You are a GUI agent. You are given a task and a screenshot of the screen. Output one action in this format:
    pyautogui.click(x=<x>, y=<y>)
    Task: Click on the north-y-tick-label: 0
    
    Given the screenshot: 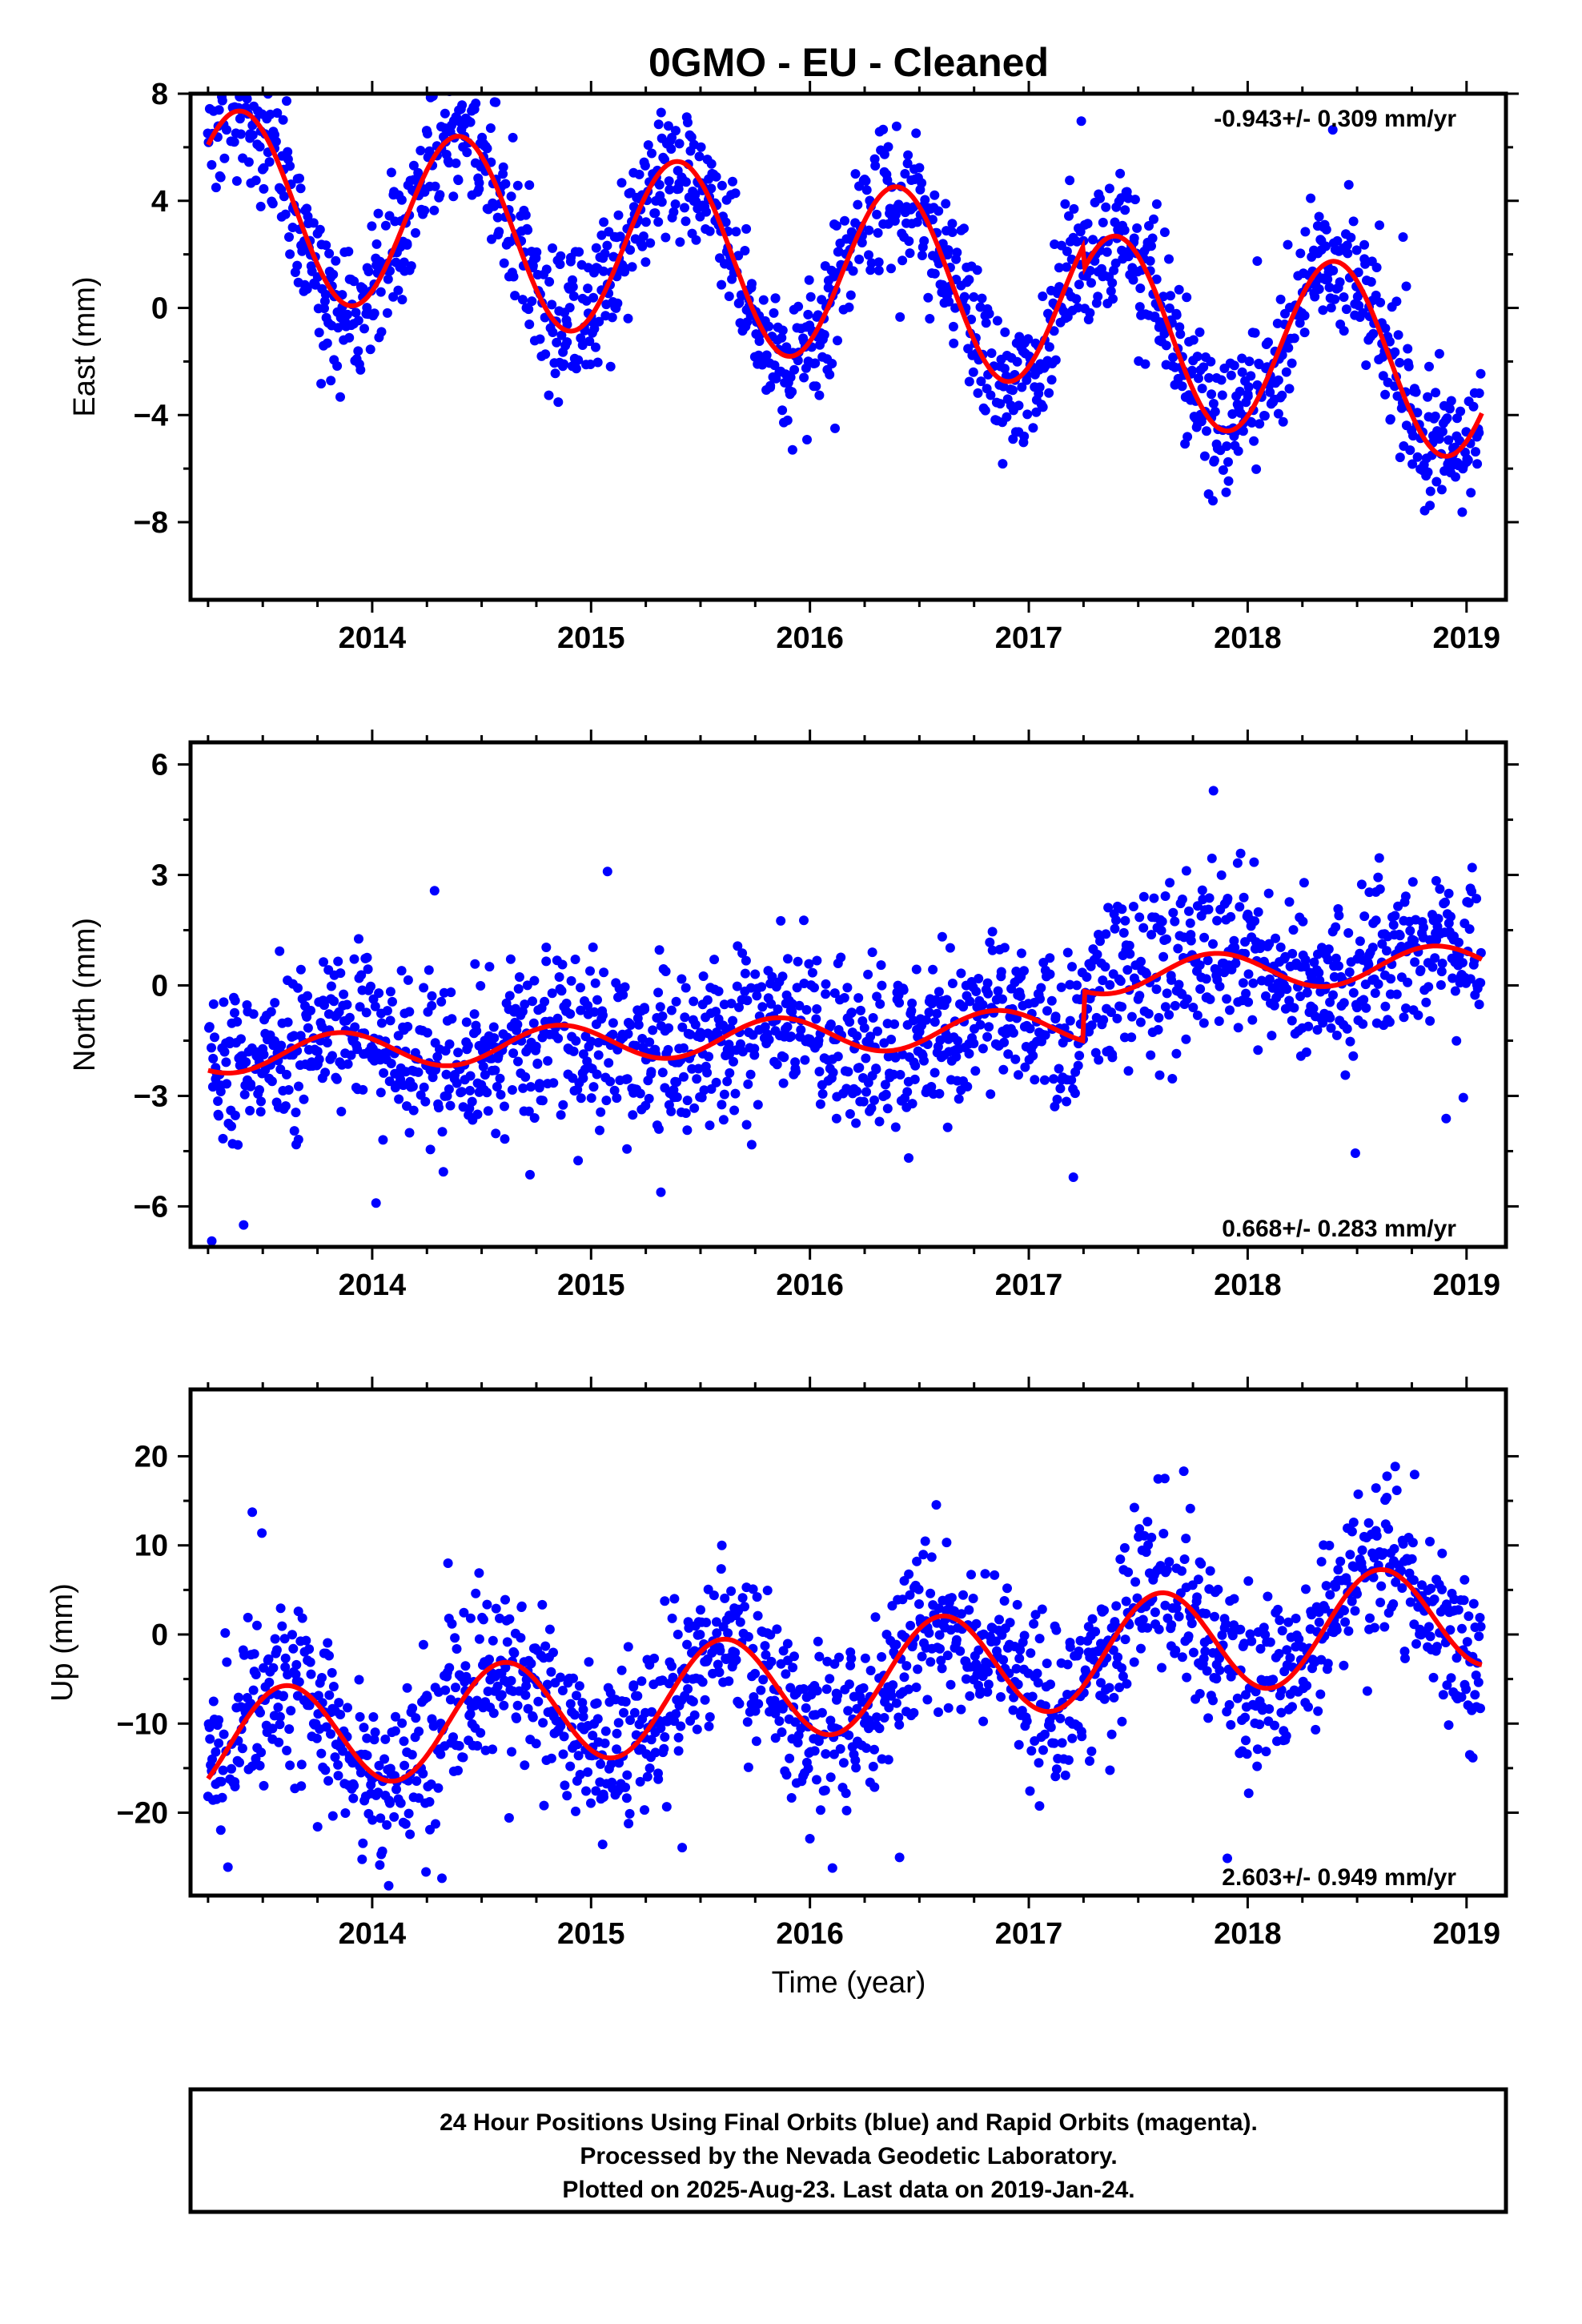 What is the action you would take?
    pyautogui.click(x=159, y=987)
    